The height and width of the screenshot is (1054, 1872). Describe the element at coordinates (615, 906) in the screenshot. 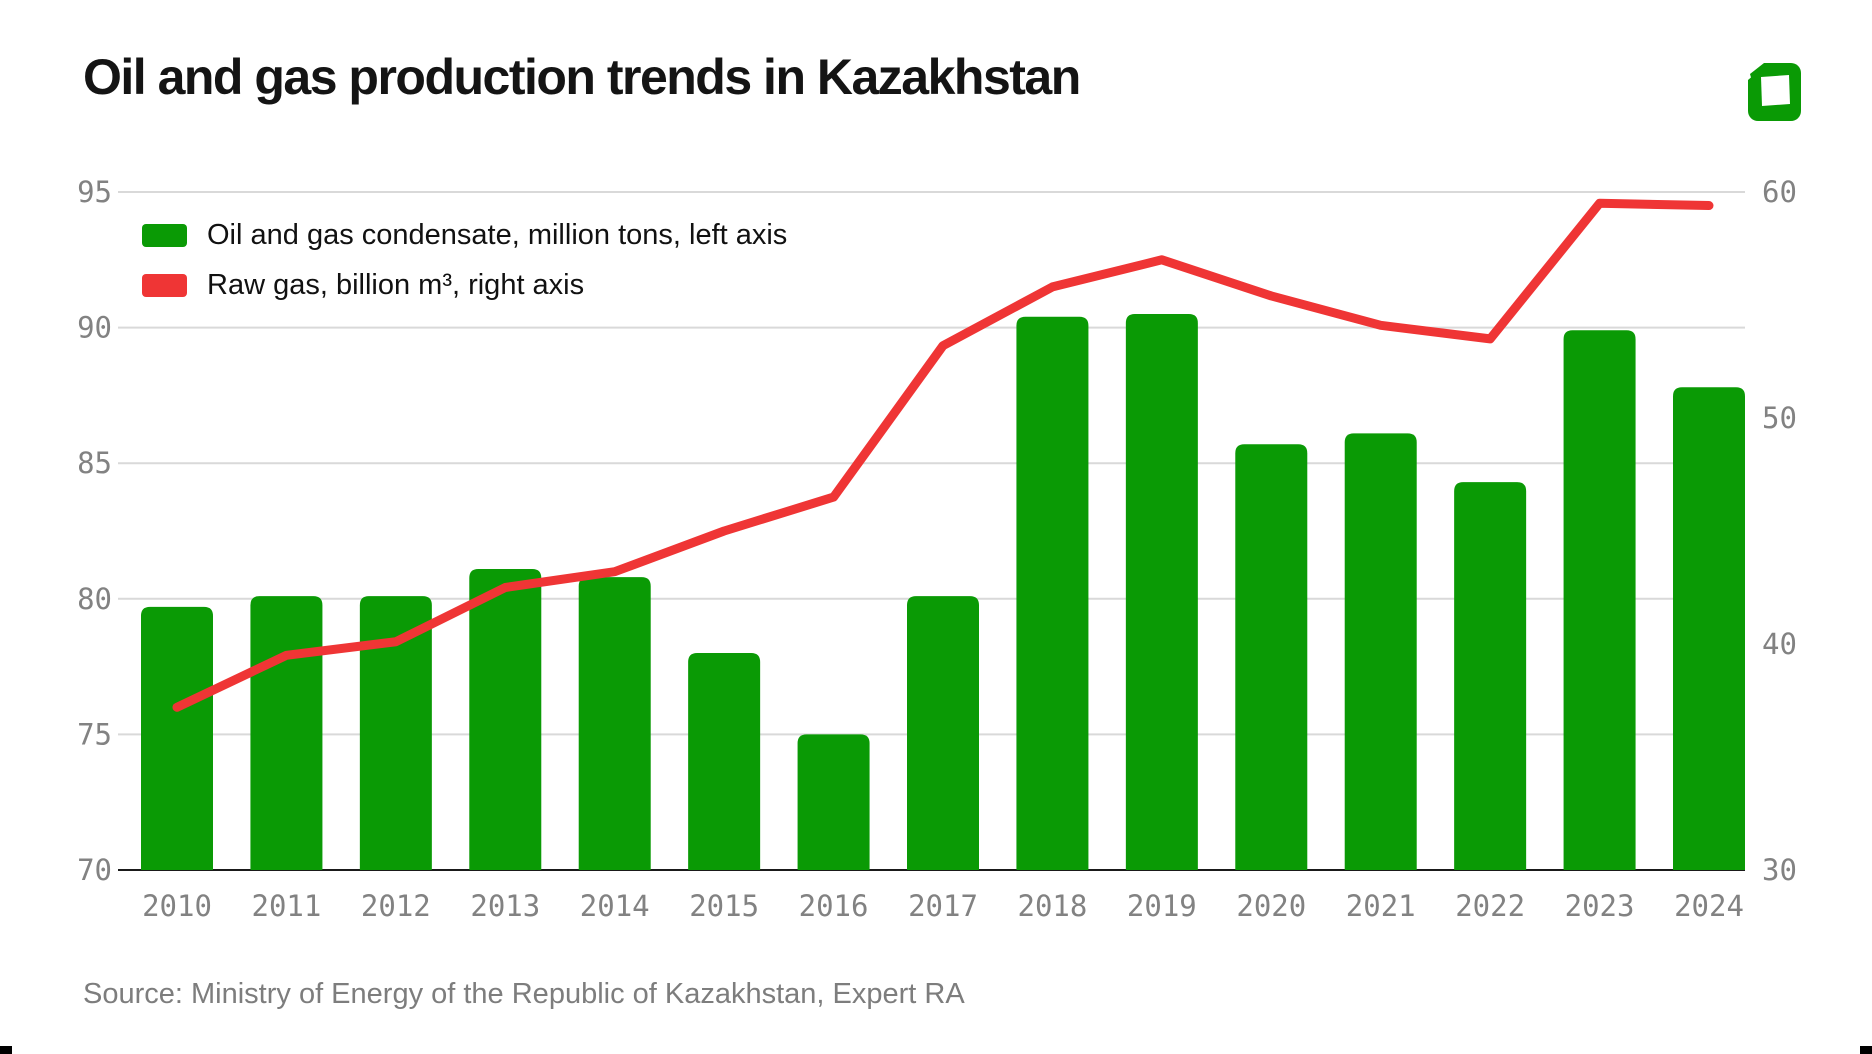

I see `x-axis-label-2014: 2014` at that location.